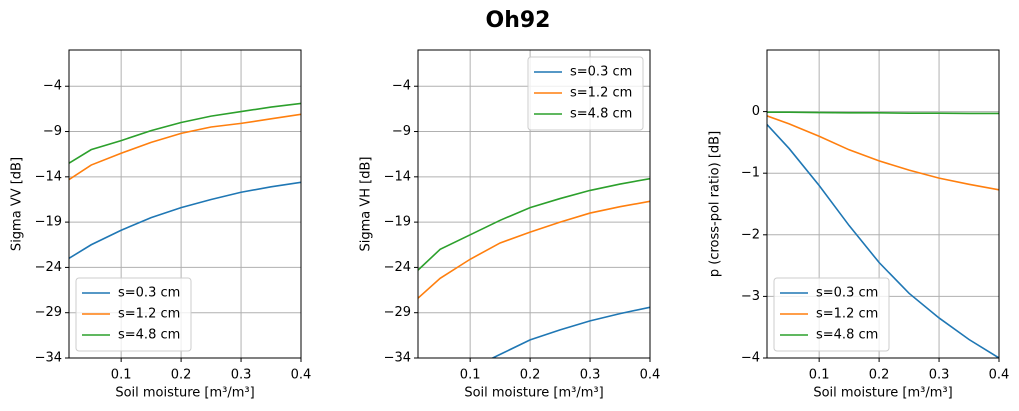  I want to click on y-tick-label: −1, so click(750, 173).